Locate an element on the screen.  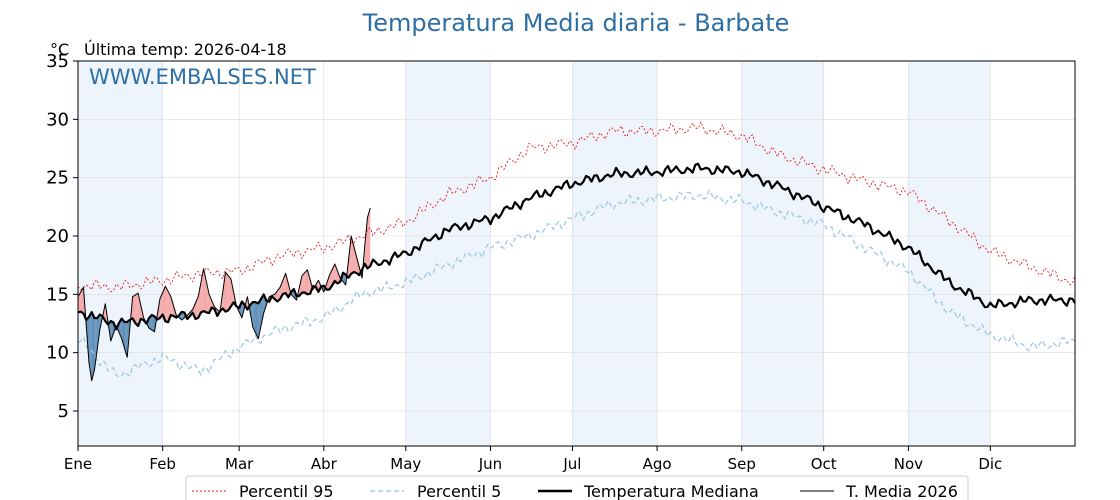
y-tick-label: 25 is located at coordinates (57, 178).